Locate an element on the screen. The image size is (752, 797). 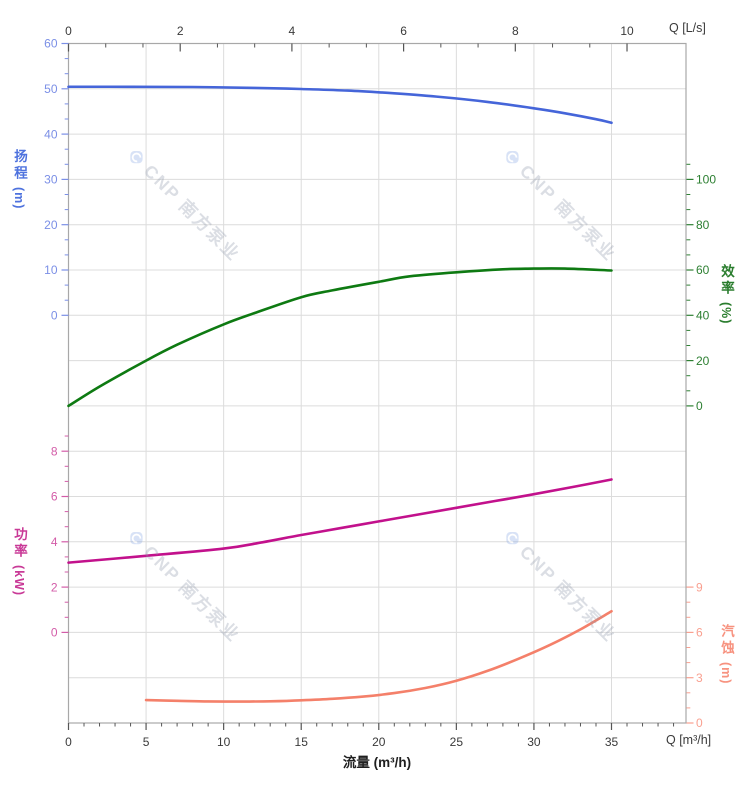
x-axis-bottom: 0 5 10 15 20 25 30 35 is located at coordinates (370, 736).